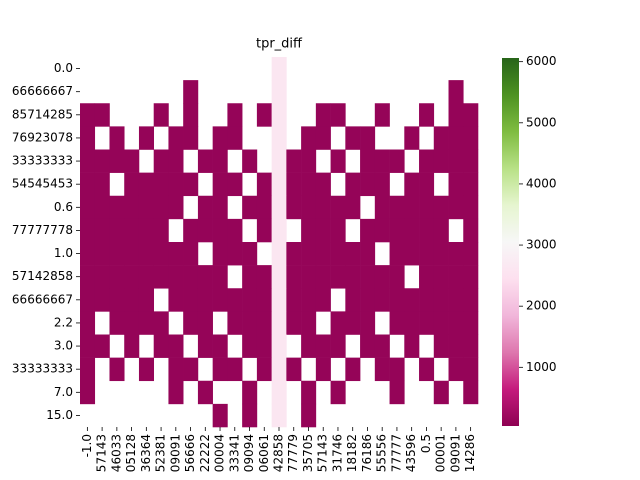  I want to click on colorbar-tick-label: 4000, so click(541, 183).